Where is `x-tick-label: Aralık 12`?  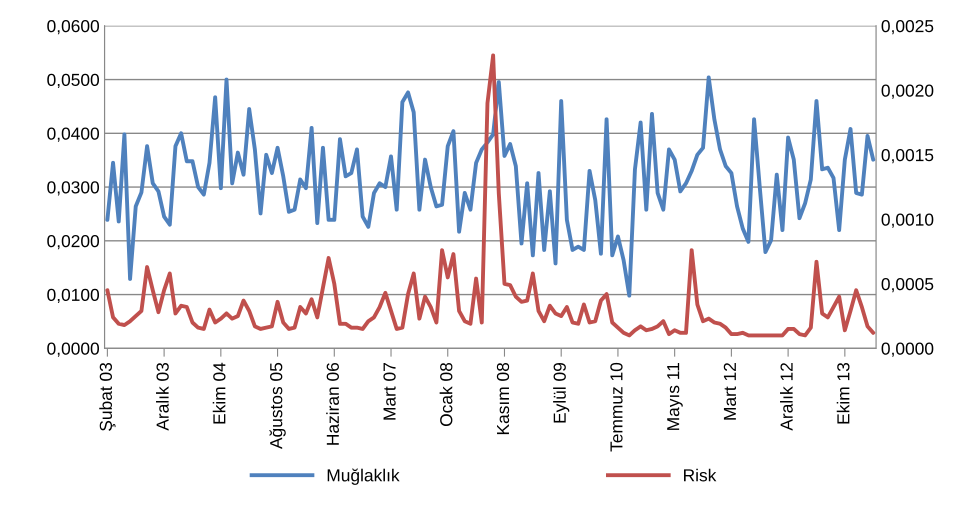
x-tick-label: Aralık 12 is located at coordinates (786, 397).